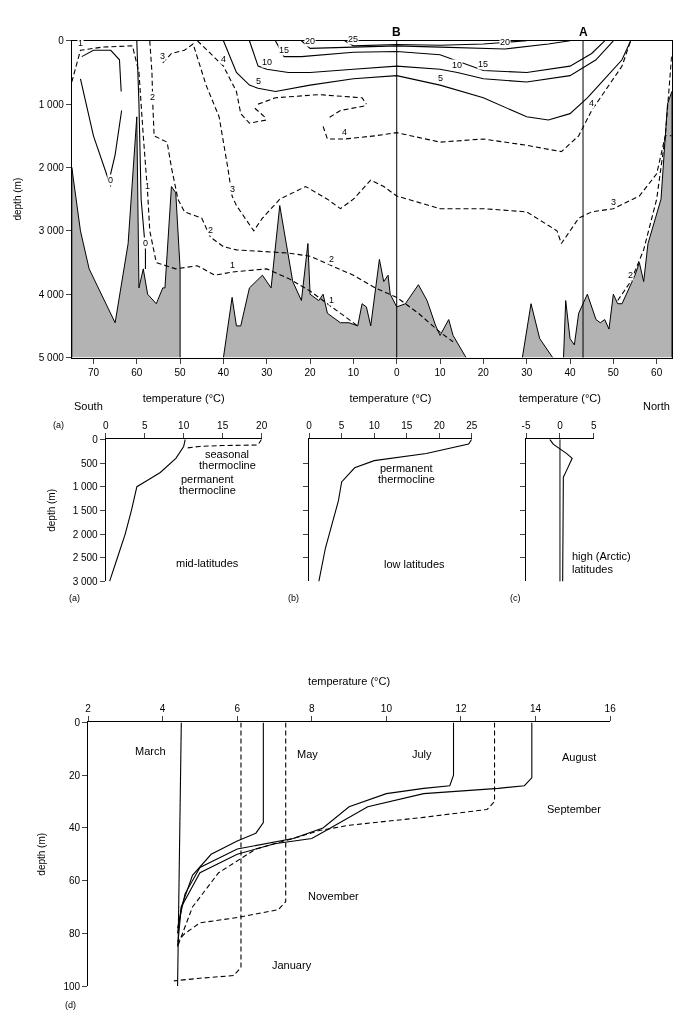 The width and height of the screenshot is (688, 1033). What do you see at coordinates (461, 709) in the screenshot?
I see `x-tick-label: 12` at bounding box center [461, 709].